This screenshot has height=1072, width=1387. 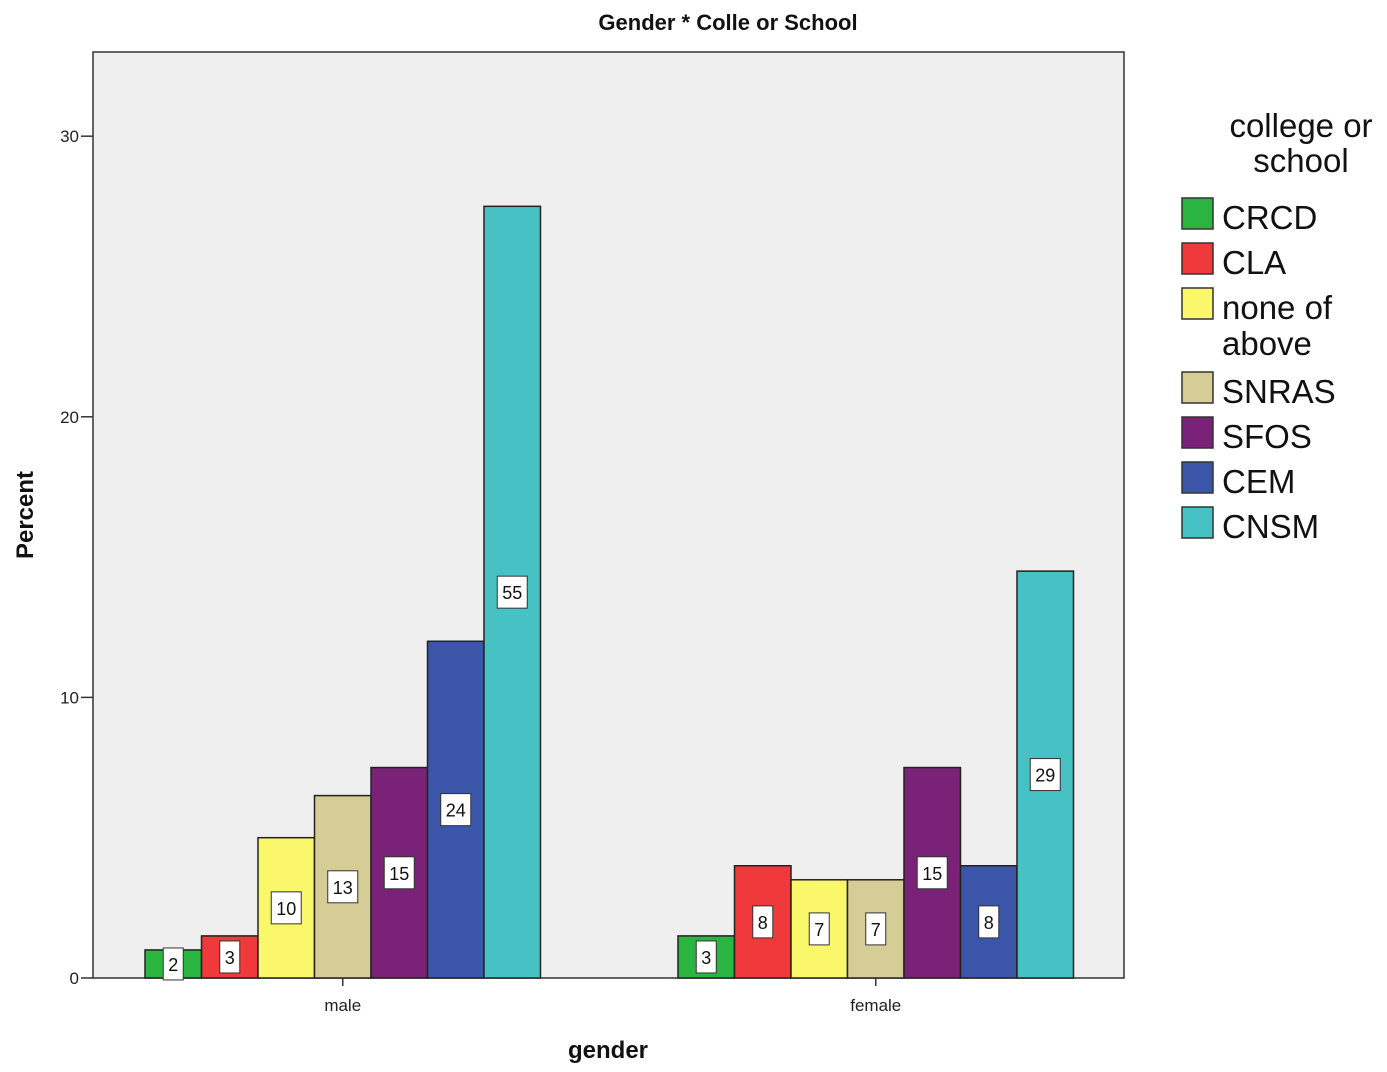 I want to click on legend-item-label: CEM, so click(x=1258, y=481).